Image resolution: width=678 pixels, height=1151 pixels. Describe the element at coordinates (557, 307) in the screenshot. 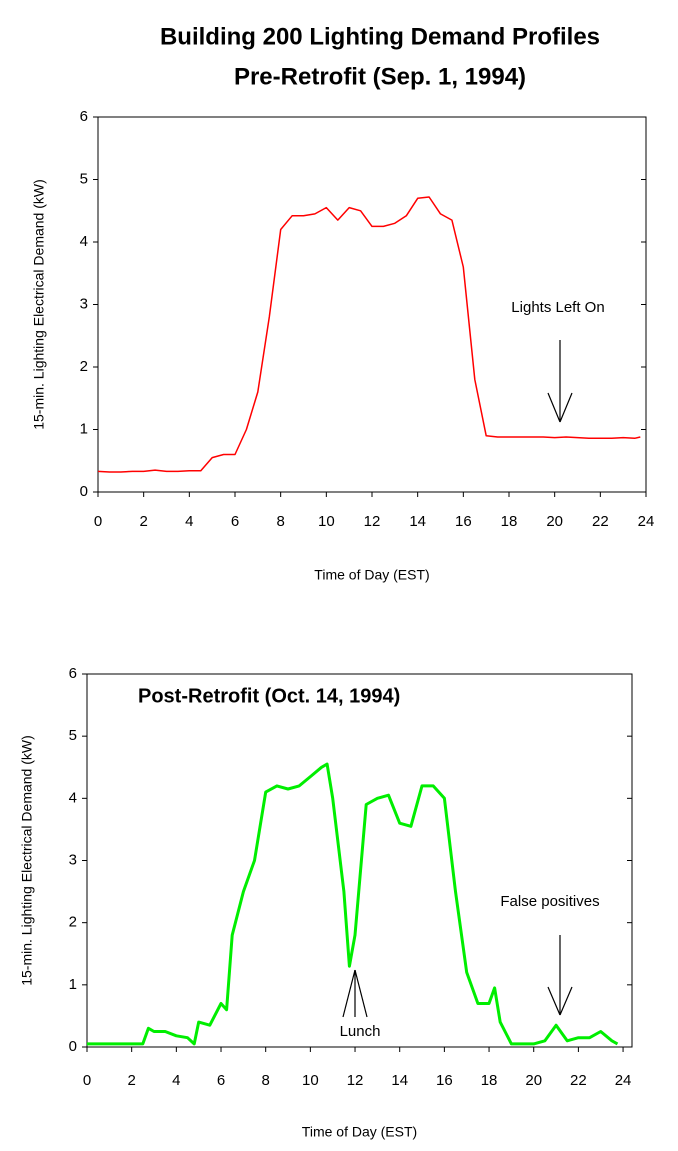

I see `annotation: Lights Left On` at that location.